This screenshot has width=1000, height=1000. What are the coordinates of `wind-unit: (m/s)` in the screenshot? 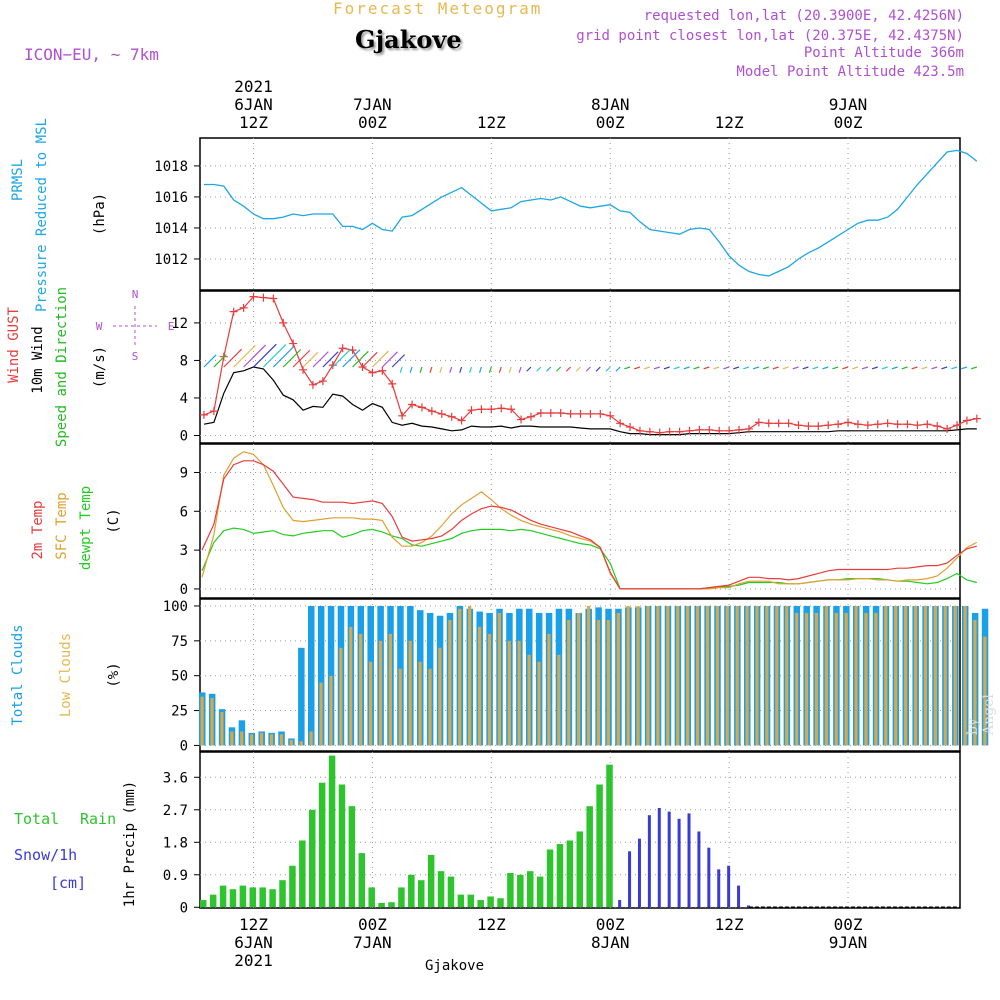 It's located at (100, 367).